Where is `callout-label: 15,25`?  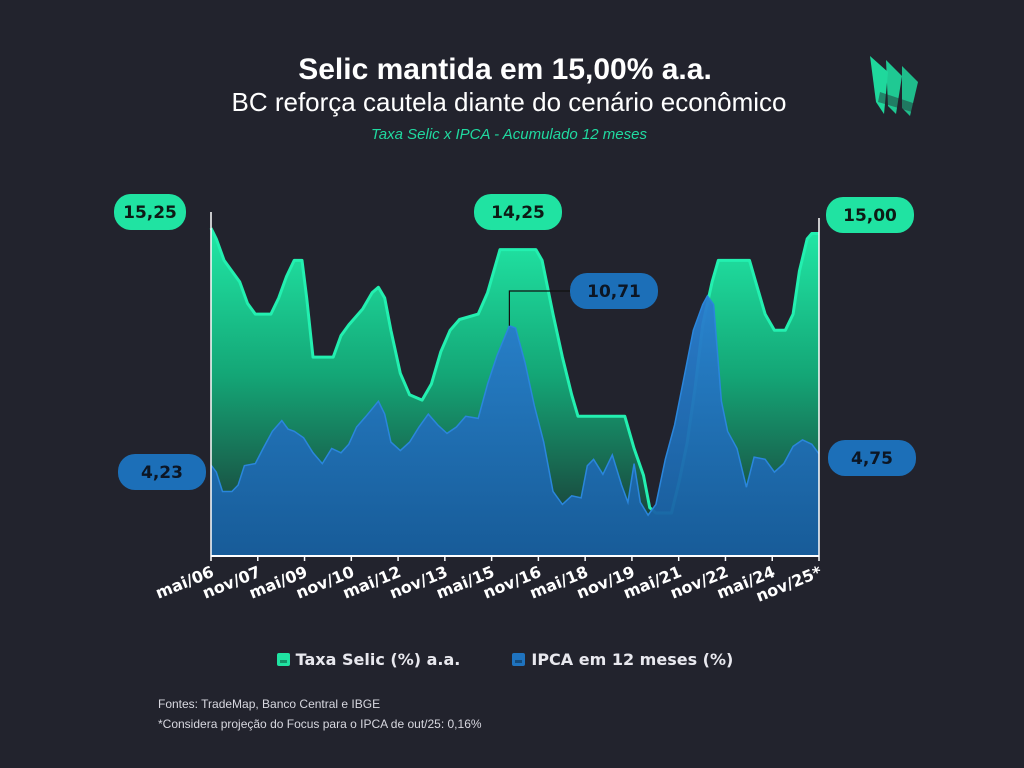
callout-label: 15,25 is located at coordinates (150, 213).